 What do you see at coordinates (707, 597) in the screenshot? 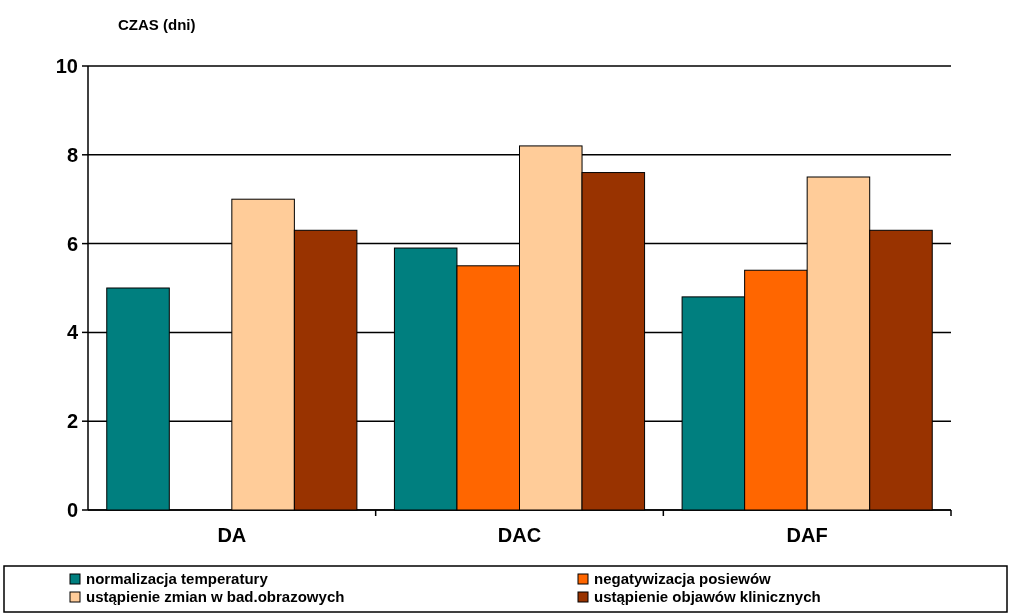
I see `legend-label: ustąpienie objawów klinicznych` at bounding box center [707, 597].